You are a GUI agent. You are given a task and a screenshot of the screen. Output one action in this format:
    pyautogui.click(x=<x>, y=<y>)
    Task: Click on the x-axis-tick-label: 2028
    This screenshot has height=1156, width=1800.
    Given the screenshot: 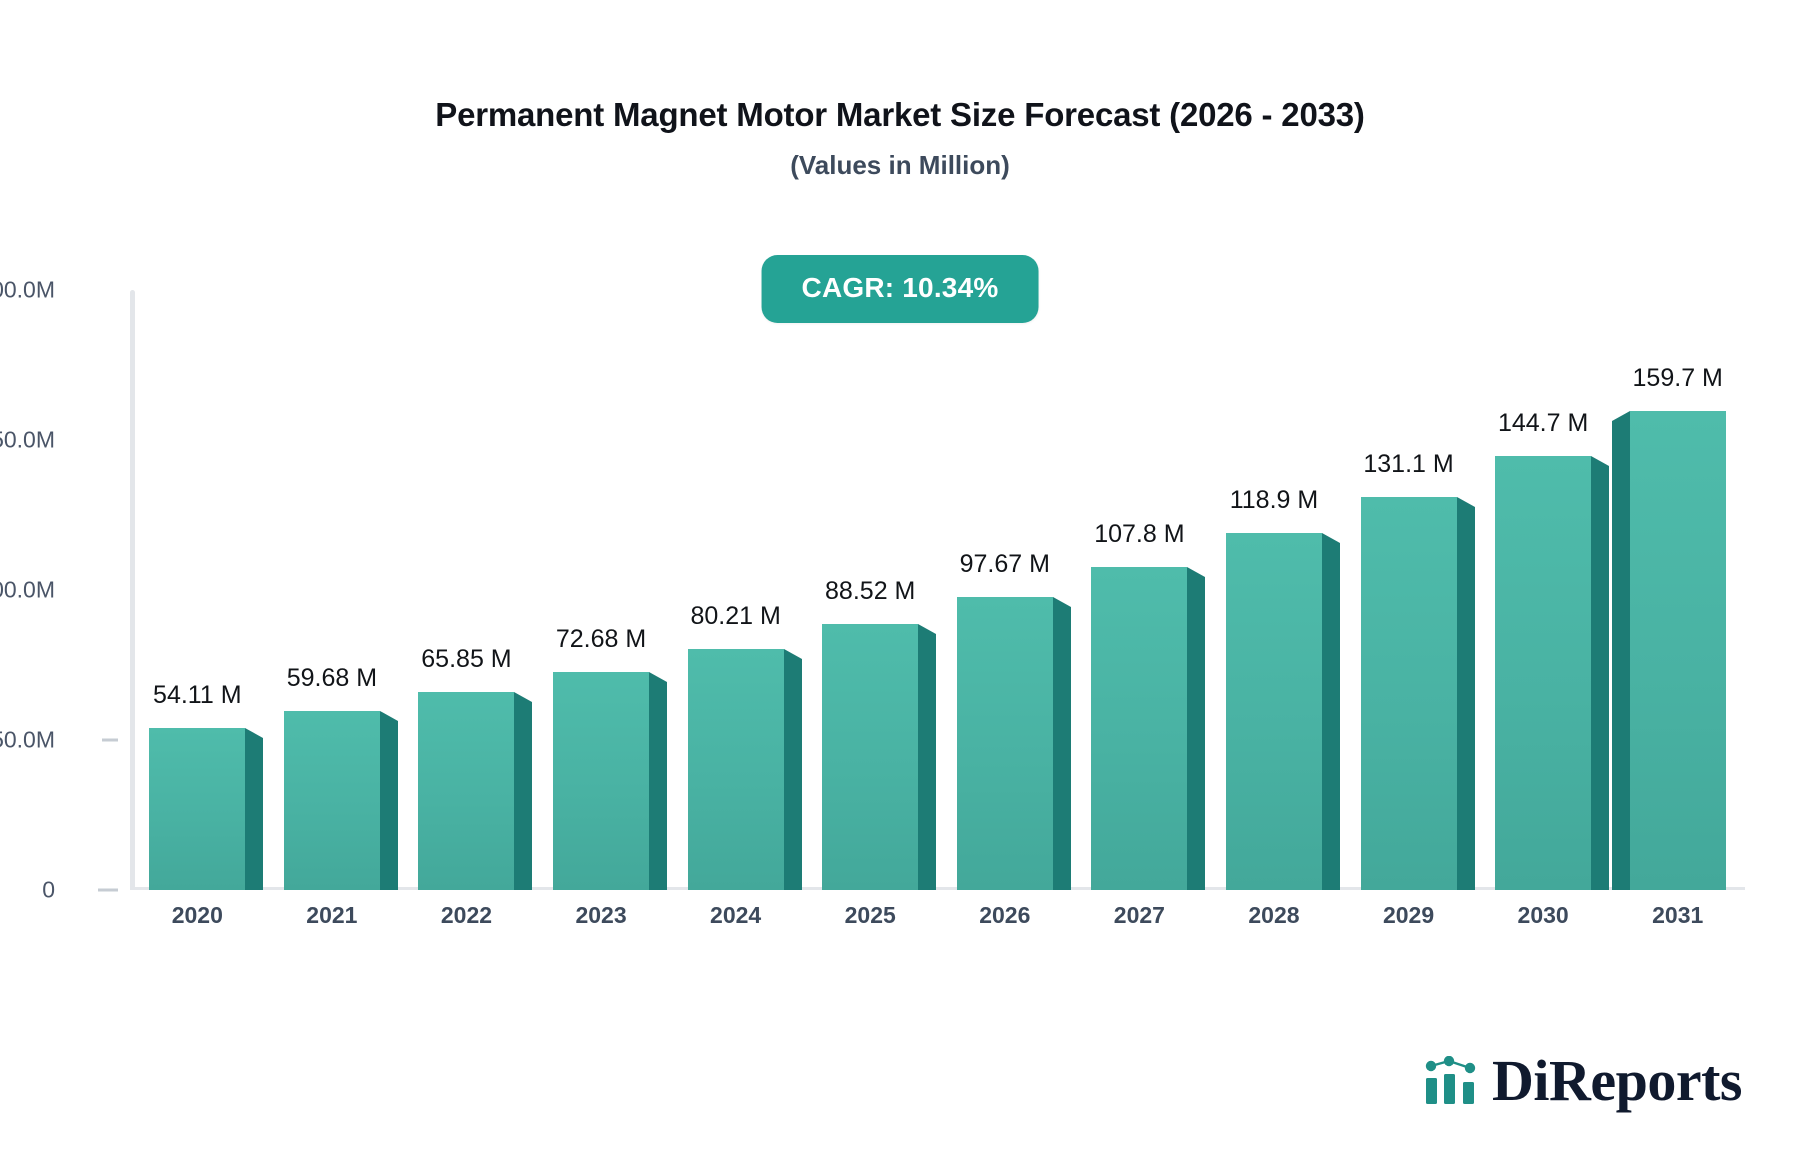 What is the action you would take?
    pyautogui.click(x=1274, y=915)
    